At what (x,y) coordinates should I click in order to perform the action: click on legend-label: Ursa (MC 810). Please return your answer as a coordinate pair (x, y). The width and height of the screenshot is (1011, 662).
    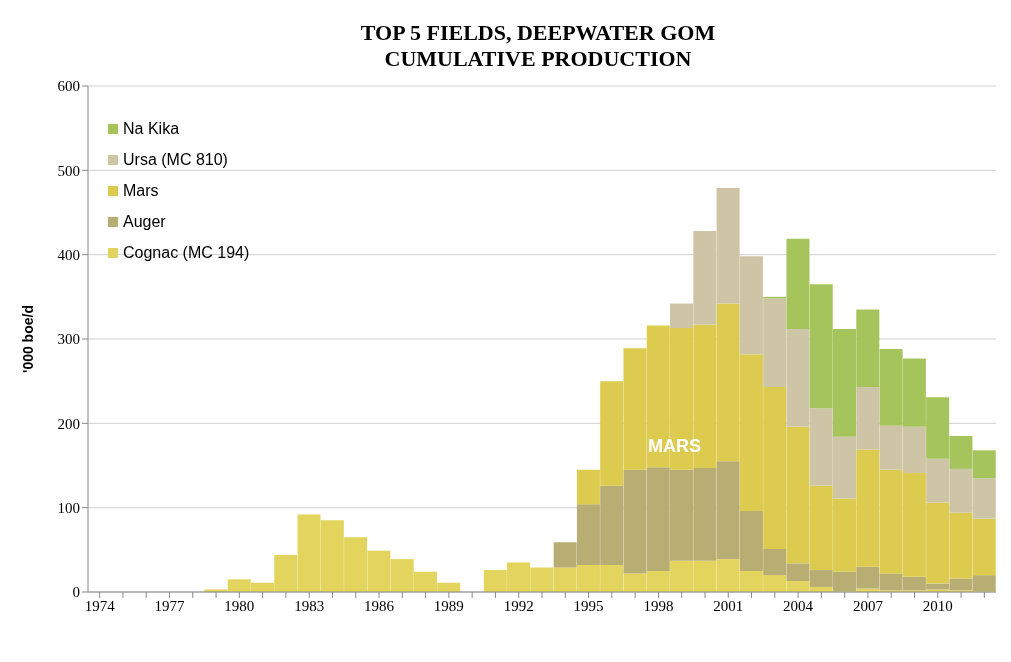
    Looking at the image, I should click on (175, 159).